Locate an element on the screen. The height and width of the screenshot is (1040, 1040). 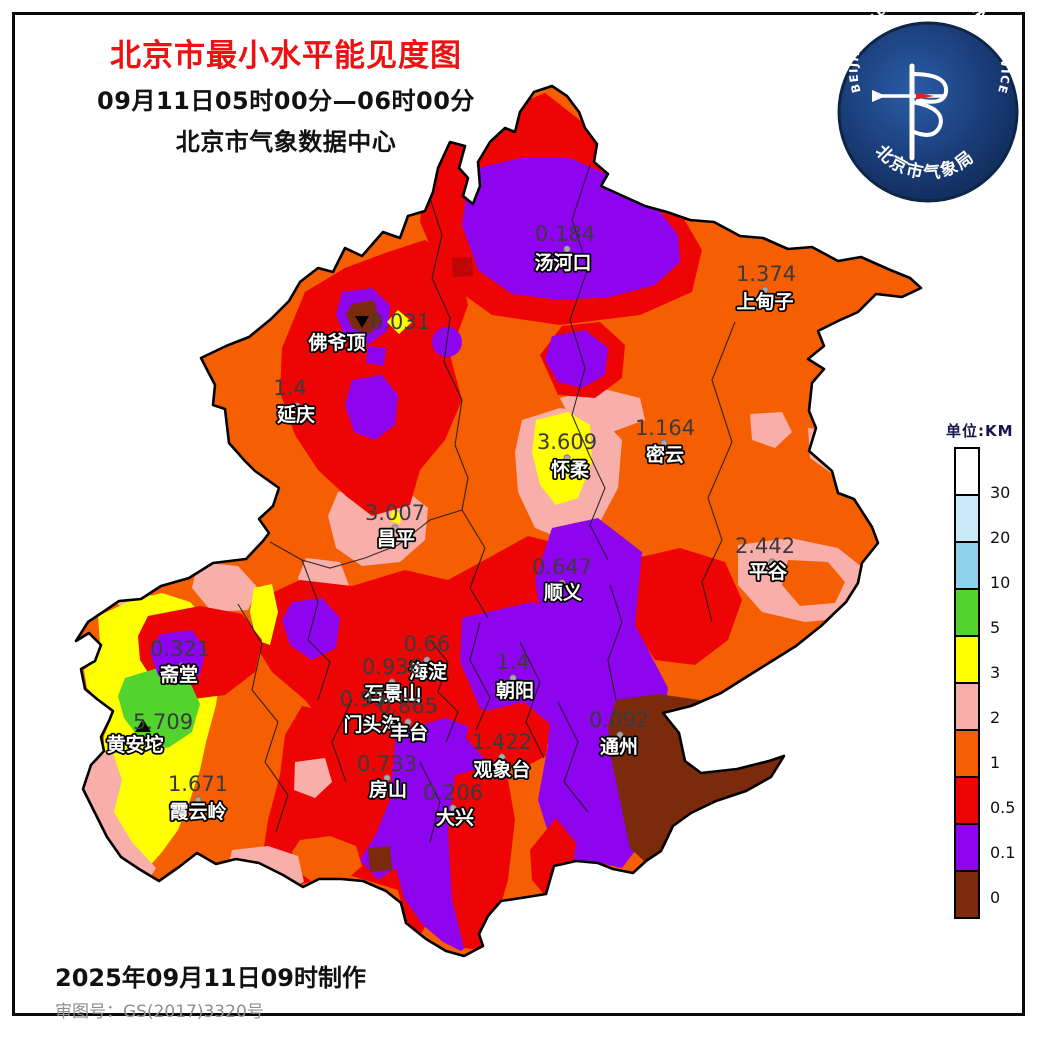
region-red-guanxiangtai is located at coordinates (508, 736).